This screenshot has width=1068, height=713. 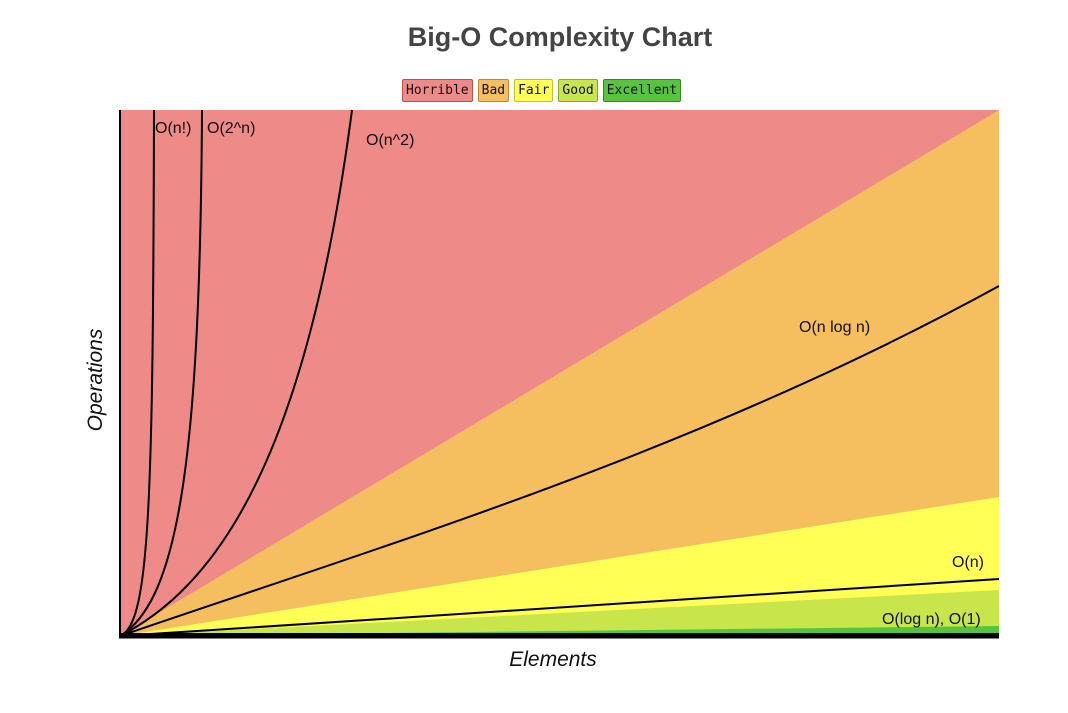 I want to click on legend: Horrible Bad Fair Good Excellent, so click(x=542, y=90).